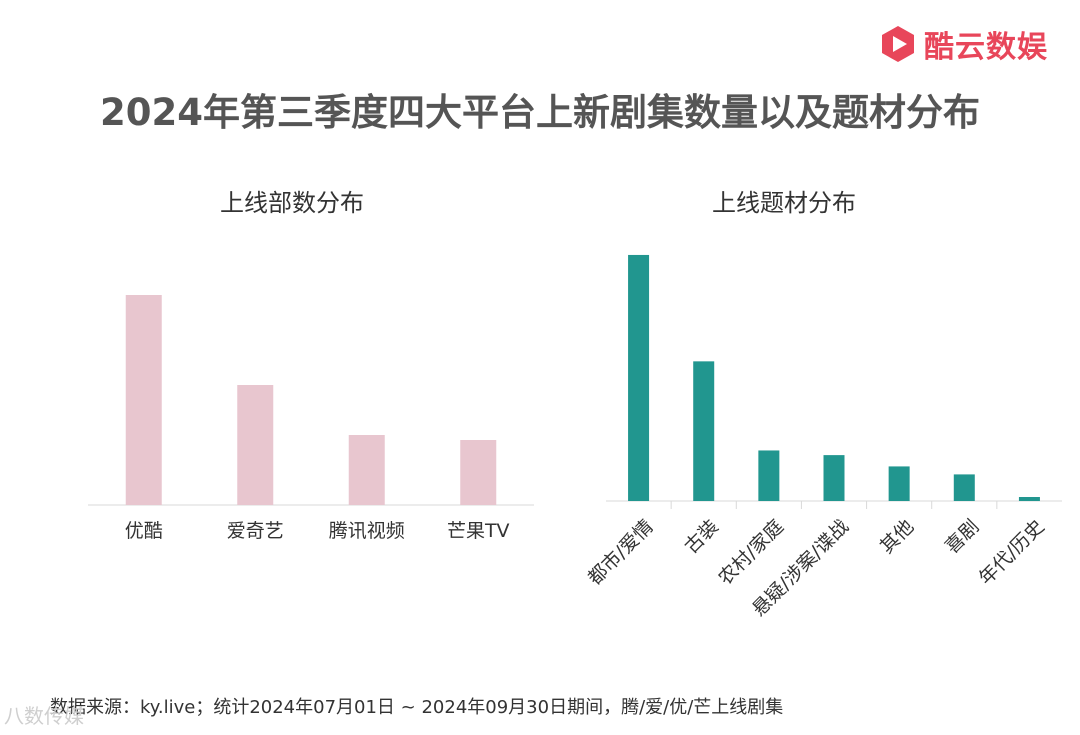 This screenshot has width=1080, height=735. I want to click on x-tick-label: 优酷, so click(144, 531).